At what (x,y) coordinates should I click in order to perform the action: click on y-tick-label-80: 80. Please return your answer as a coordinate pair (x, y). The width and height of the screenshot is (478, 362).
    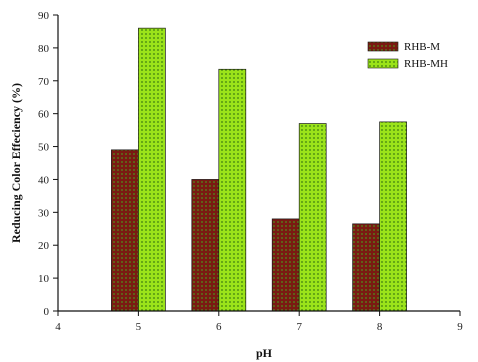
    Looking at the image, I should click on (44, 49).